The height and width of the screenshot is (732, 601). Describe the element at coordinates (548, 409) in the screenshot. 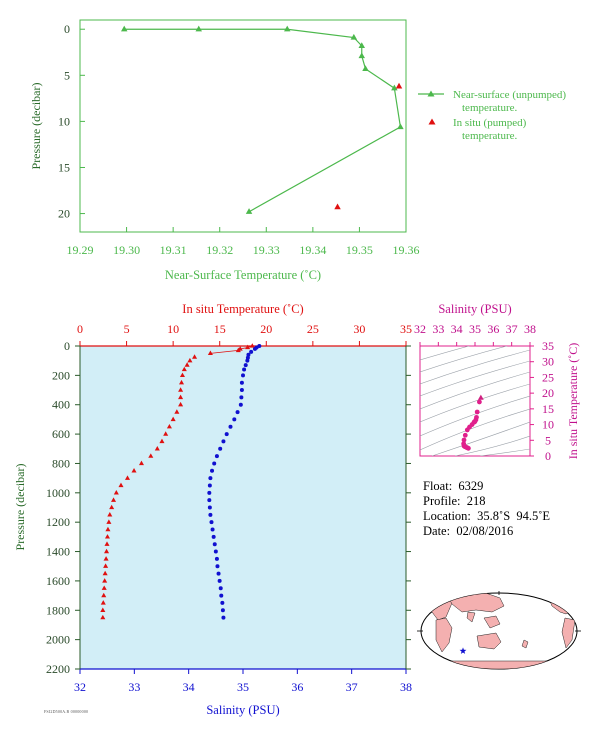

I see `ts-y-tick-label: 15` at that location.